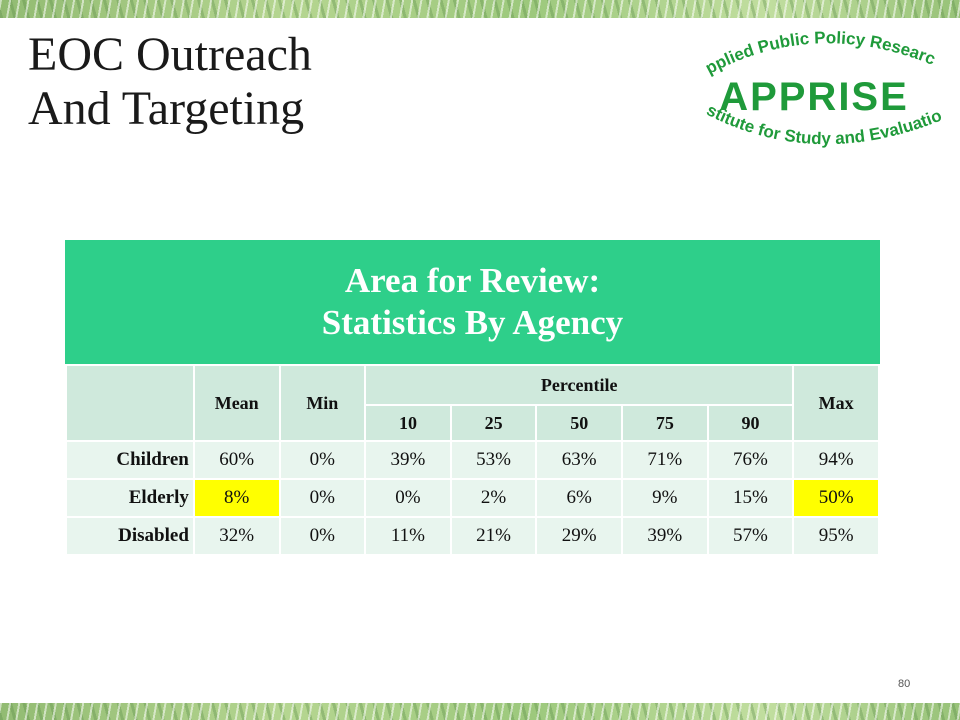 This screenshot has height=720, width=960. I want to click on slide-title-line: EOC Outreach, so click(170, 54).